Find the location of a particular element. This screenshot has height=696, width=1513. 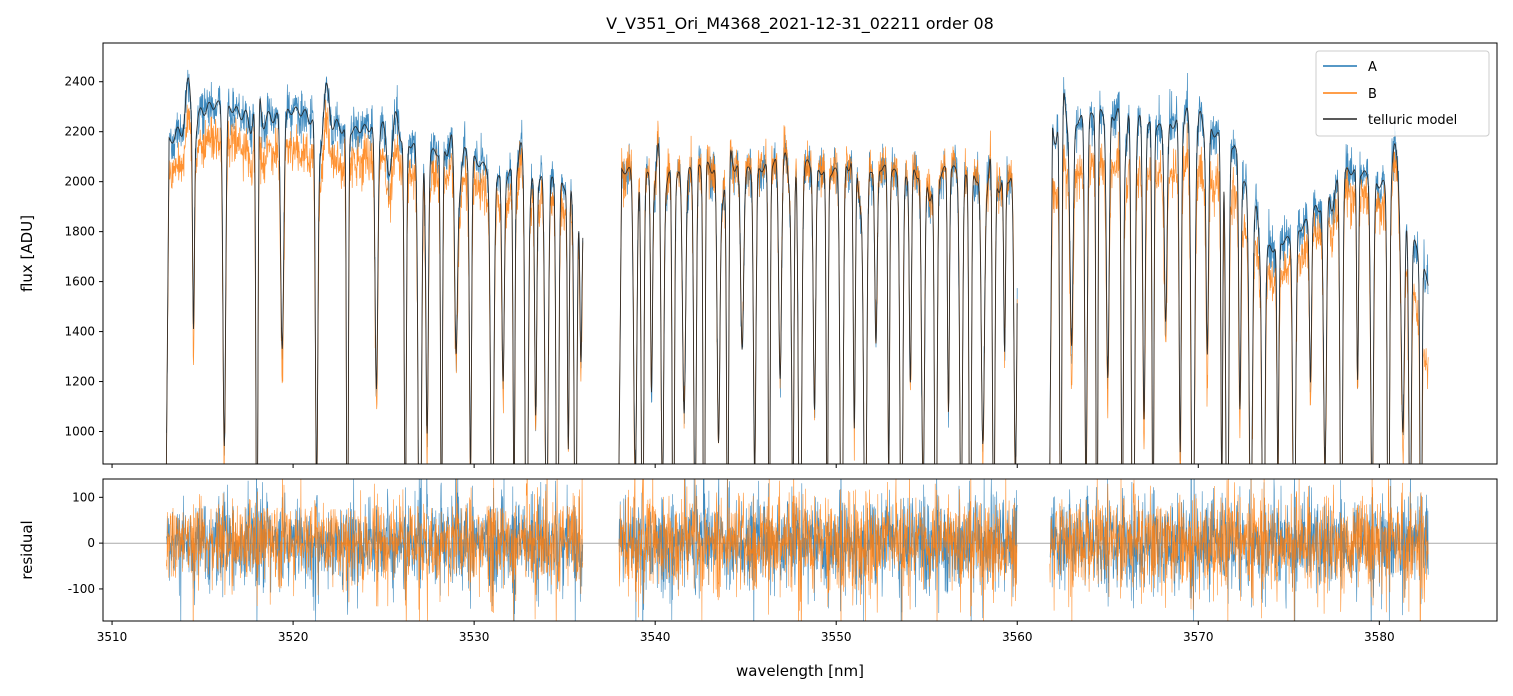

legend-label-a: A is located at coordinates (1372, 67).